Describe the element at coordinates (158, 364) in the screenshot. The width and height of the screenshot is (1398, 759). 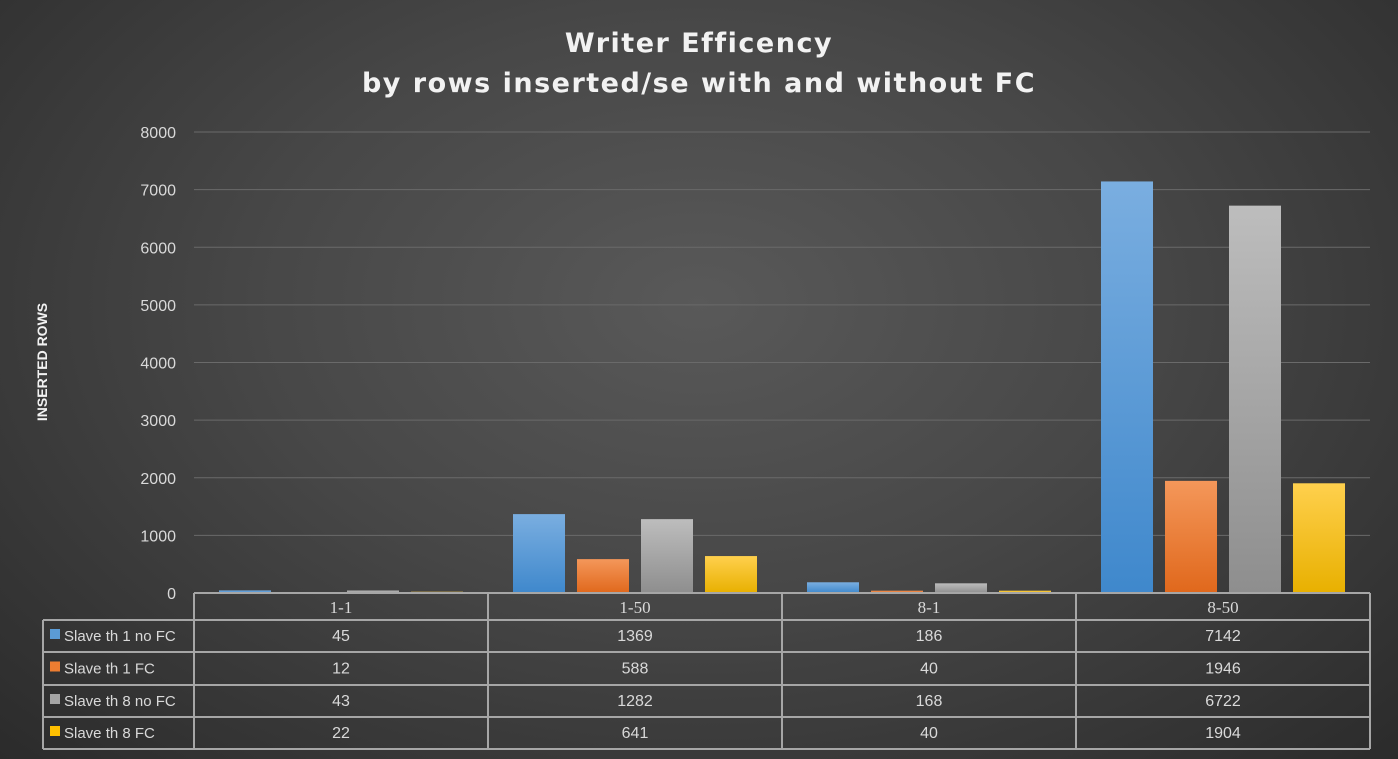
I see `y-tick-label: 4000` at that location.